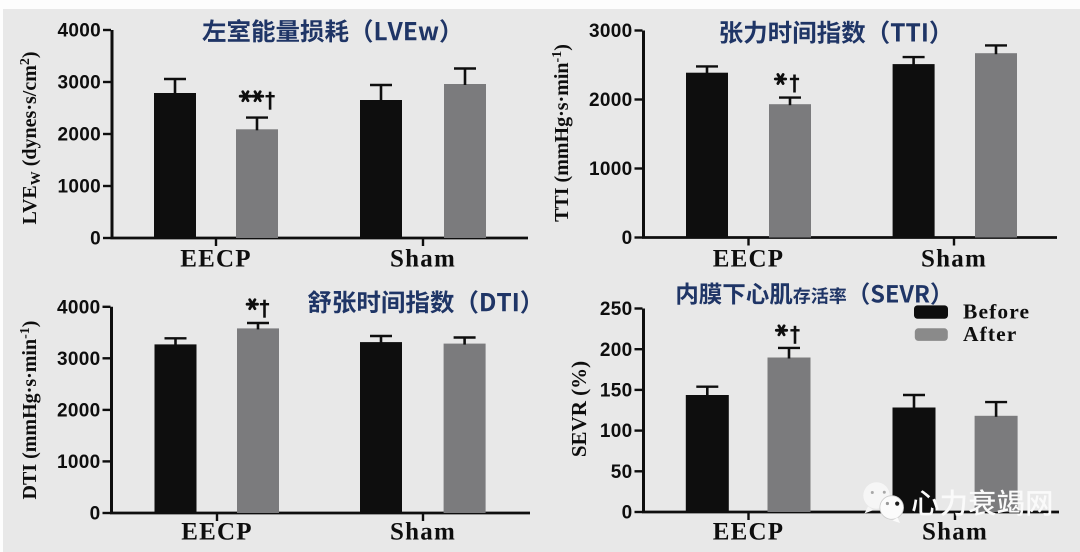  What do you see at coordinates (29, 410) in the screenshot?
I see `svg-text: DTI (mmHg·s·min-1)` at bounding box center [29, 410].